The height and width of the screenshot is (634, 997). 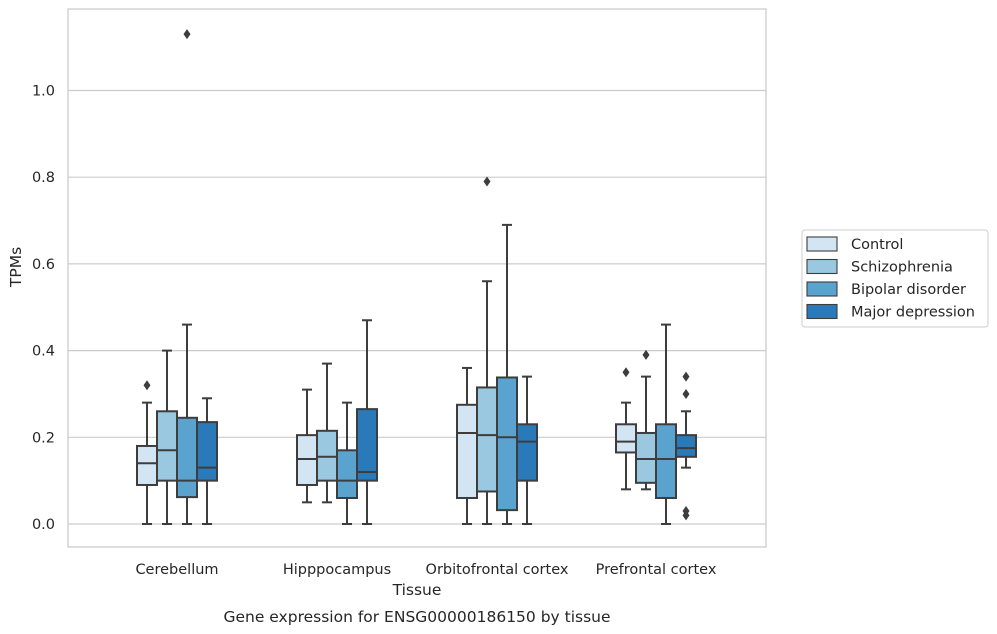 I want to click on x-tick-label: Orbitofrontal cortex, so click(x=497, y=570).